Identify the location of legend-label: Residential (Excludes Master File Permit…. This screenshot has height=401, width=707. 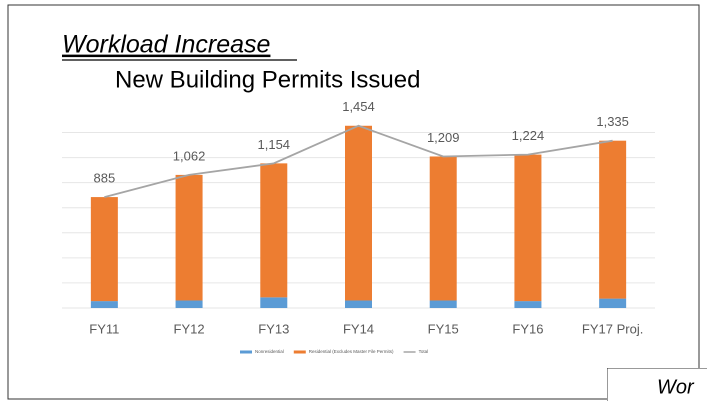
(351, 351).